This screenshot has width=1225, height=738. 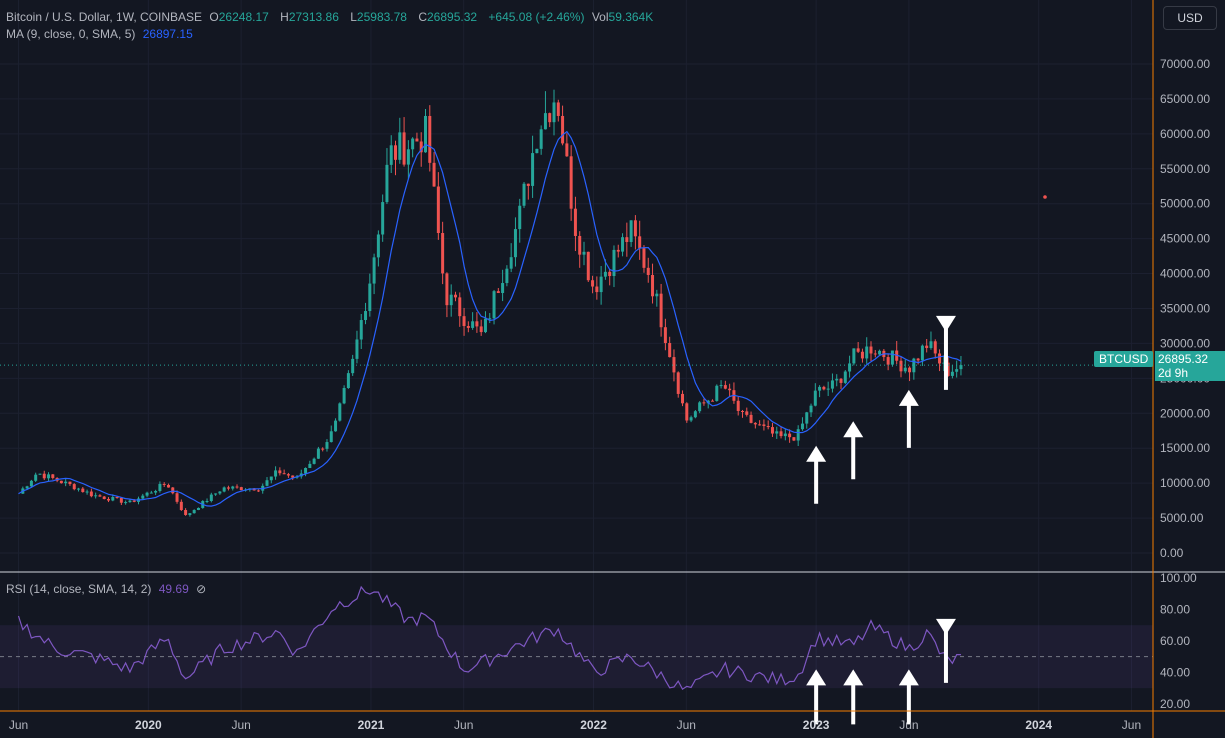 I want to click on price-tick-label: 55000.00, so click(x=1185, y=169).